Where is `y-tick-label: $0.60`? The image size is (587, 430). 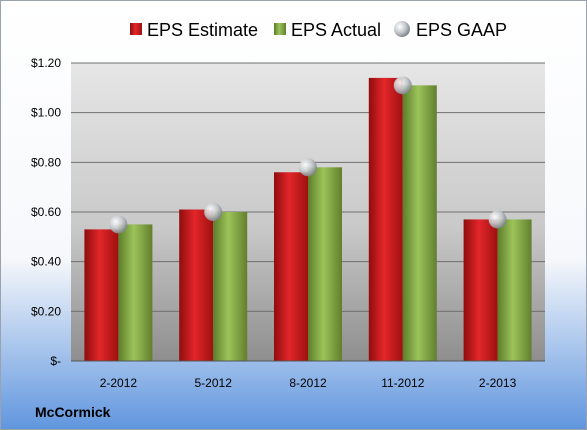
y-tick-label: $0.60 is located at coordinates (46, 212).